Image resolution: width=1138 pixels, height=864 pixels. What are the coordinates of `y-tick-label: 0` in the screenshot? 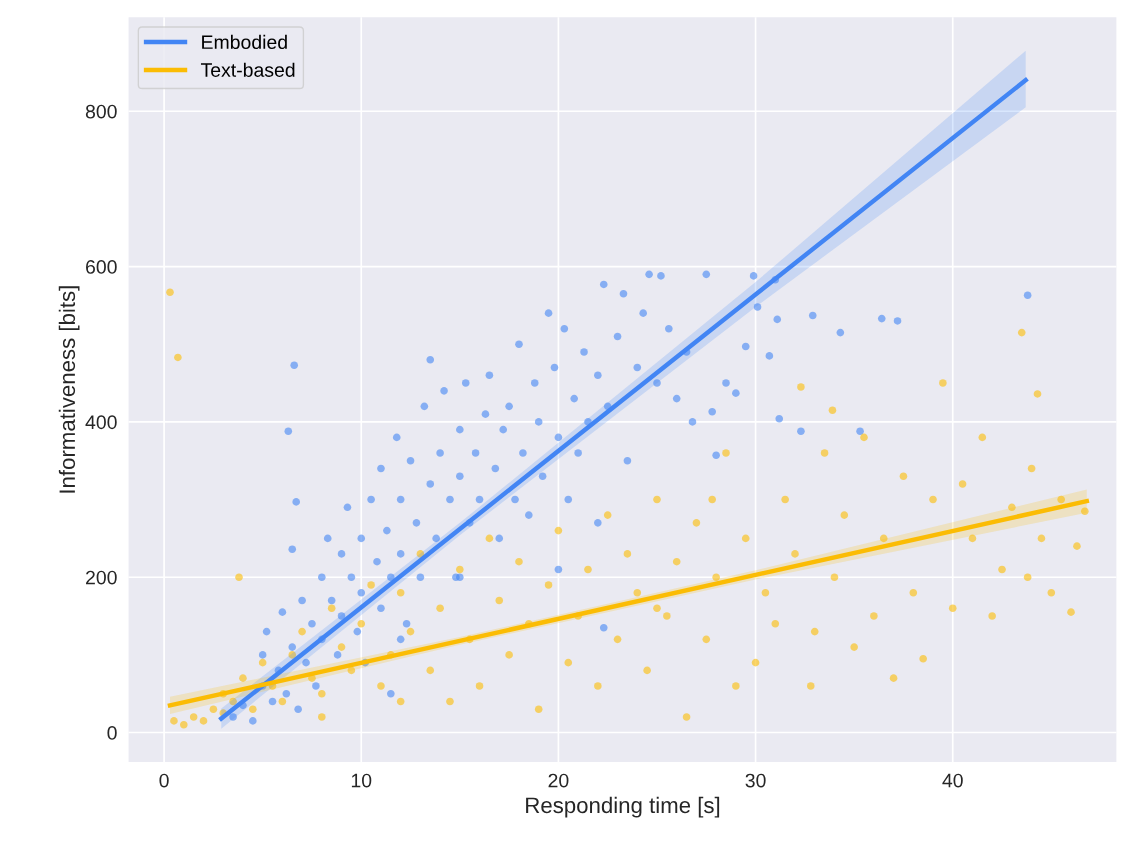 It's located at (112, 733).